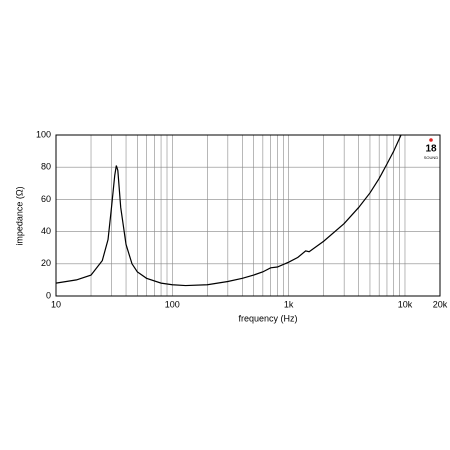 Image resolution: width=450 pixels, height=450 pixels. I want to click on x-axis-label: frequency (Hz), so click(267, 318).